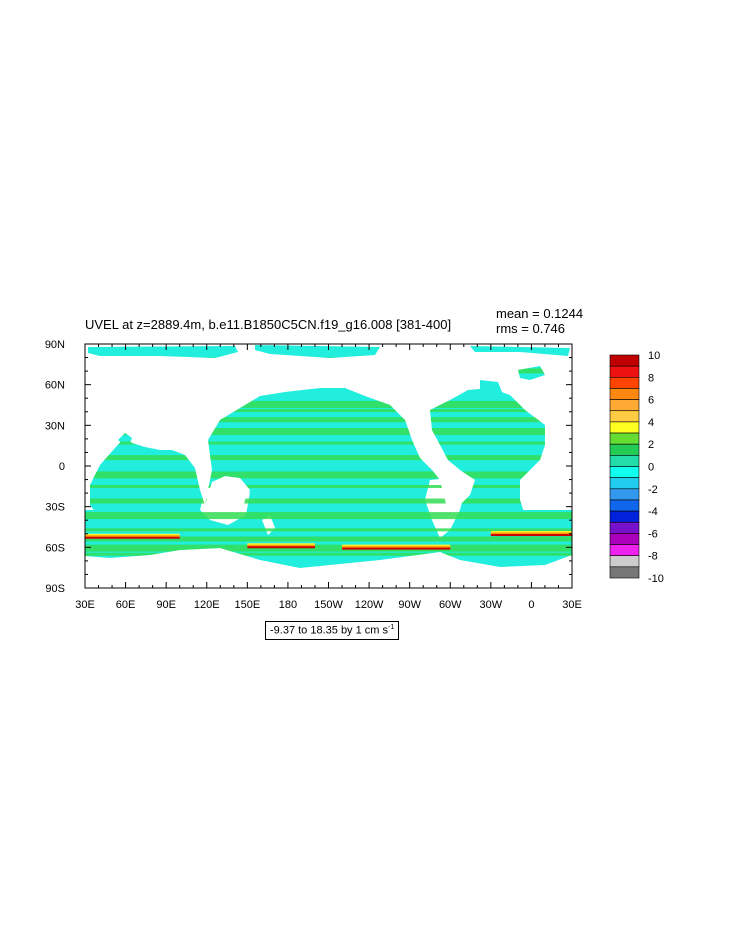 The width and height of the screenshot is (733, 945). What do you see at coordinates (55, 508) in the screenshot?
I see `y-tick-label: 30S` at bounding box center [55, 508].